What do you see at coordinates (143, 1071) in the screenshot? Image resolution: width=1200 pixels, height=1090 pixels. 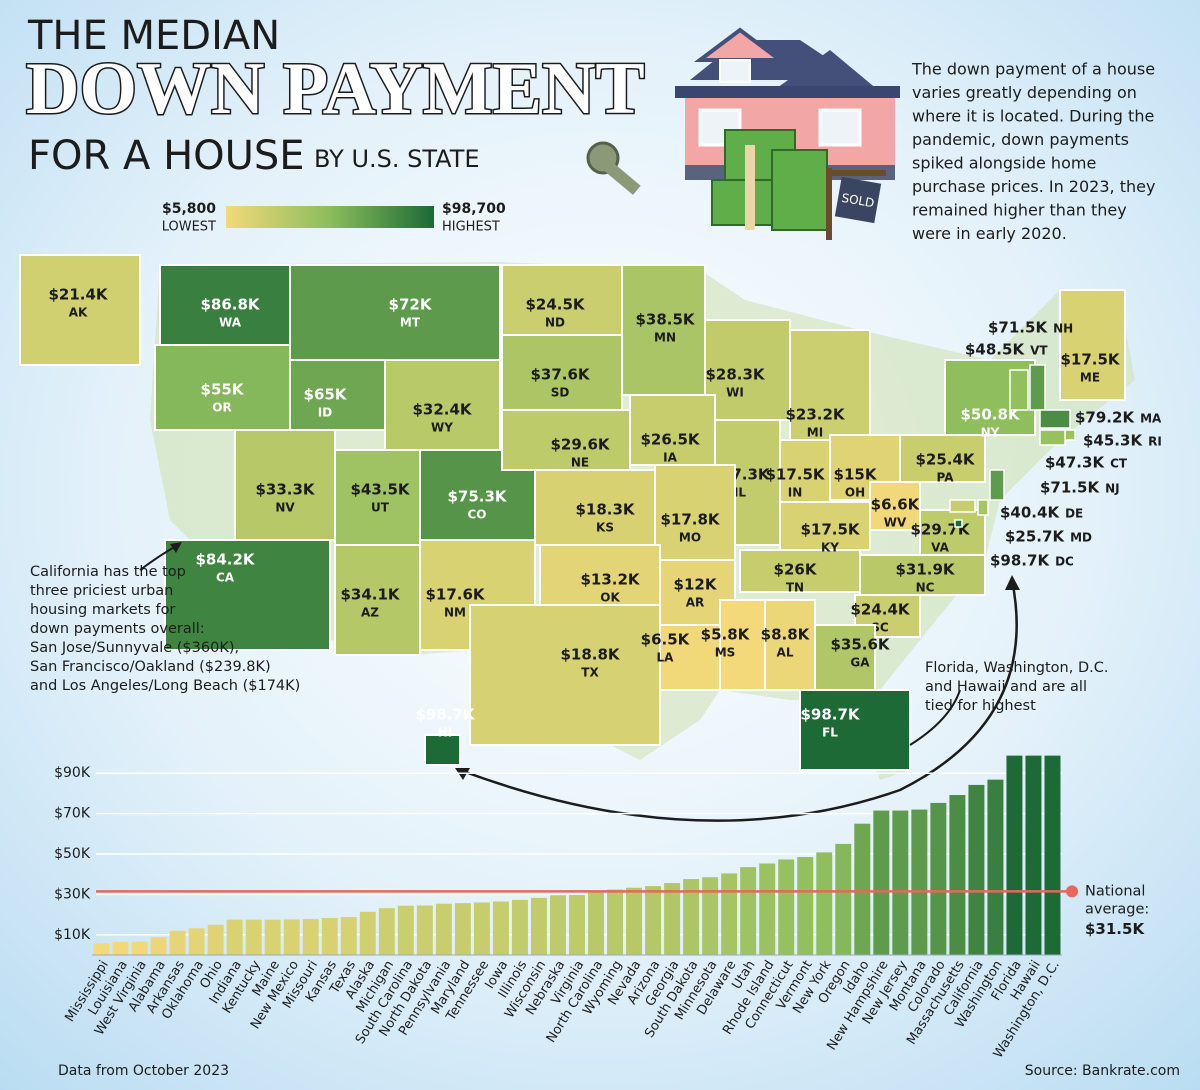 I see `footer-note: Data from October 2023` at bounding box center [143, 1071].